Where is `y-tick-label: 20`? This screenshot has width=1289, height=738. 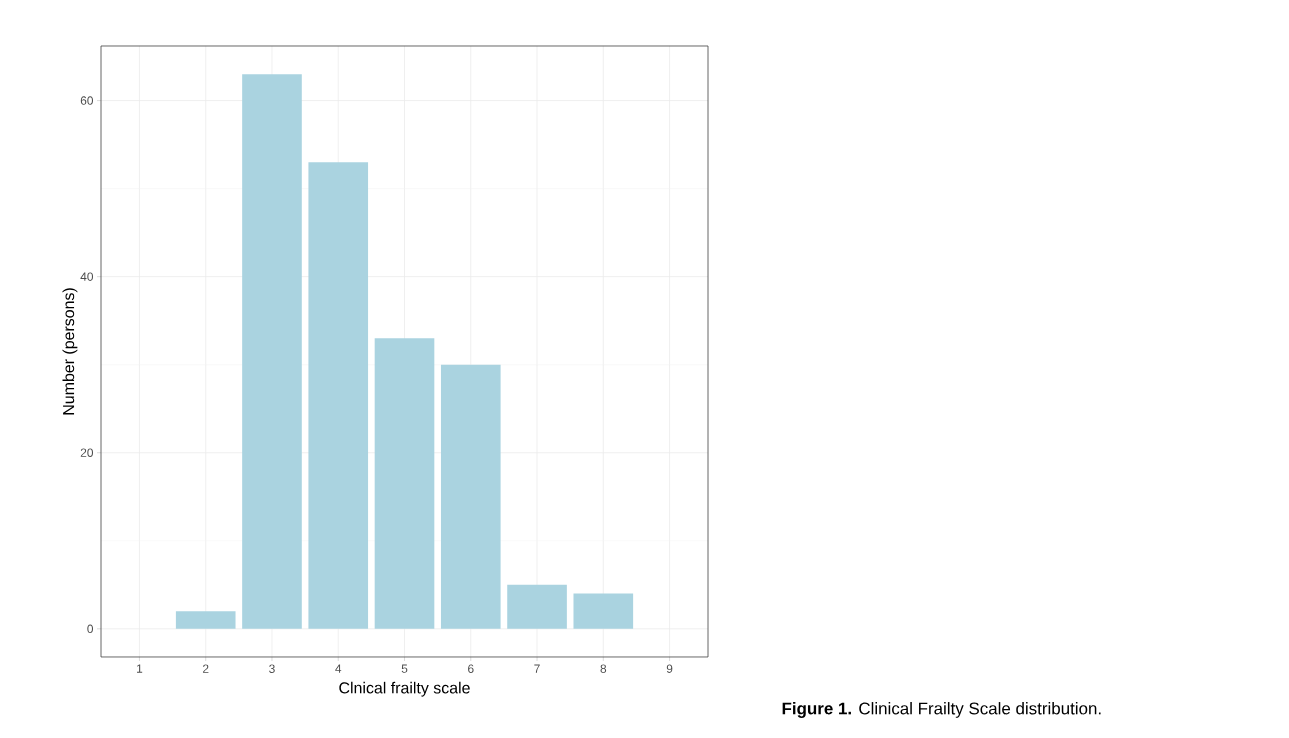 y-tick-label: 20 is located at coordinates (87, 452).